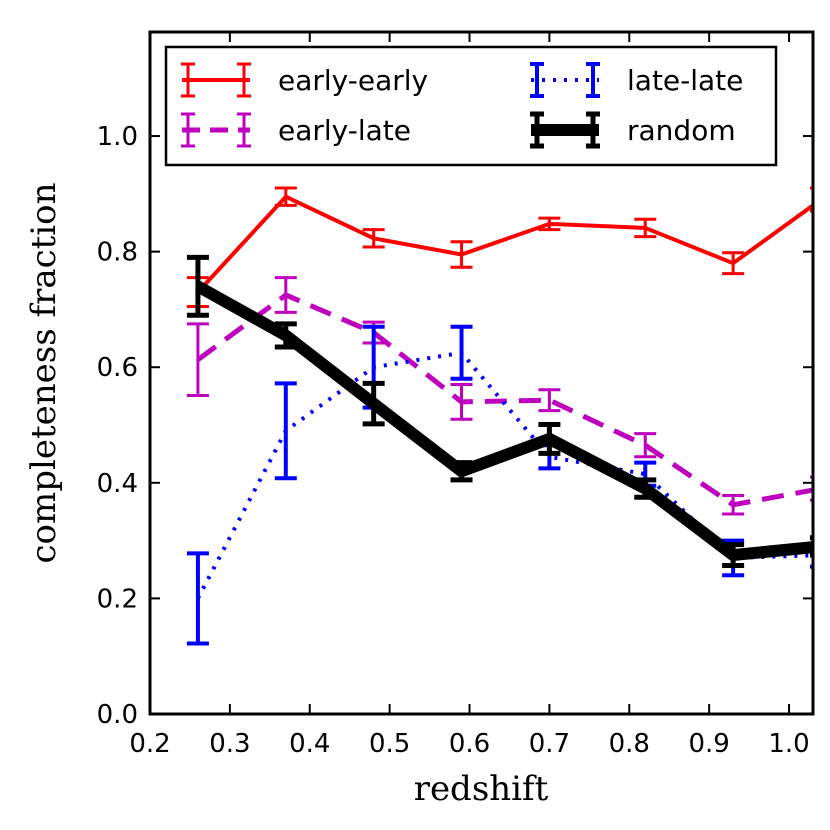 The image size is (830, 830). I want to click on x-tick-label: 0.5, so click(389, 744).